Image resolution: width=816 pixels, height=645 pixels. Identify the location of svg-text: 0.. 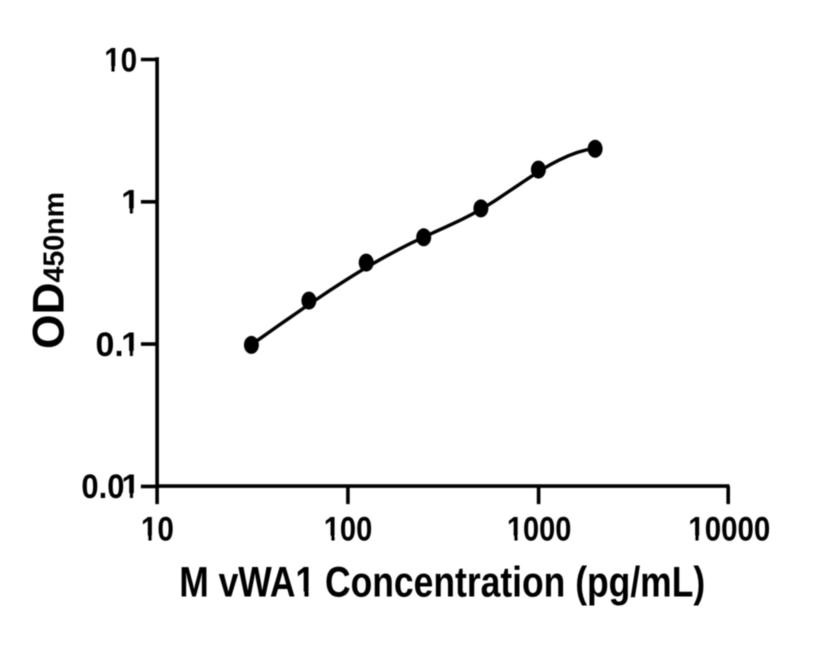
(110, 345).